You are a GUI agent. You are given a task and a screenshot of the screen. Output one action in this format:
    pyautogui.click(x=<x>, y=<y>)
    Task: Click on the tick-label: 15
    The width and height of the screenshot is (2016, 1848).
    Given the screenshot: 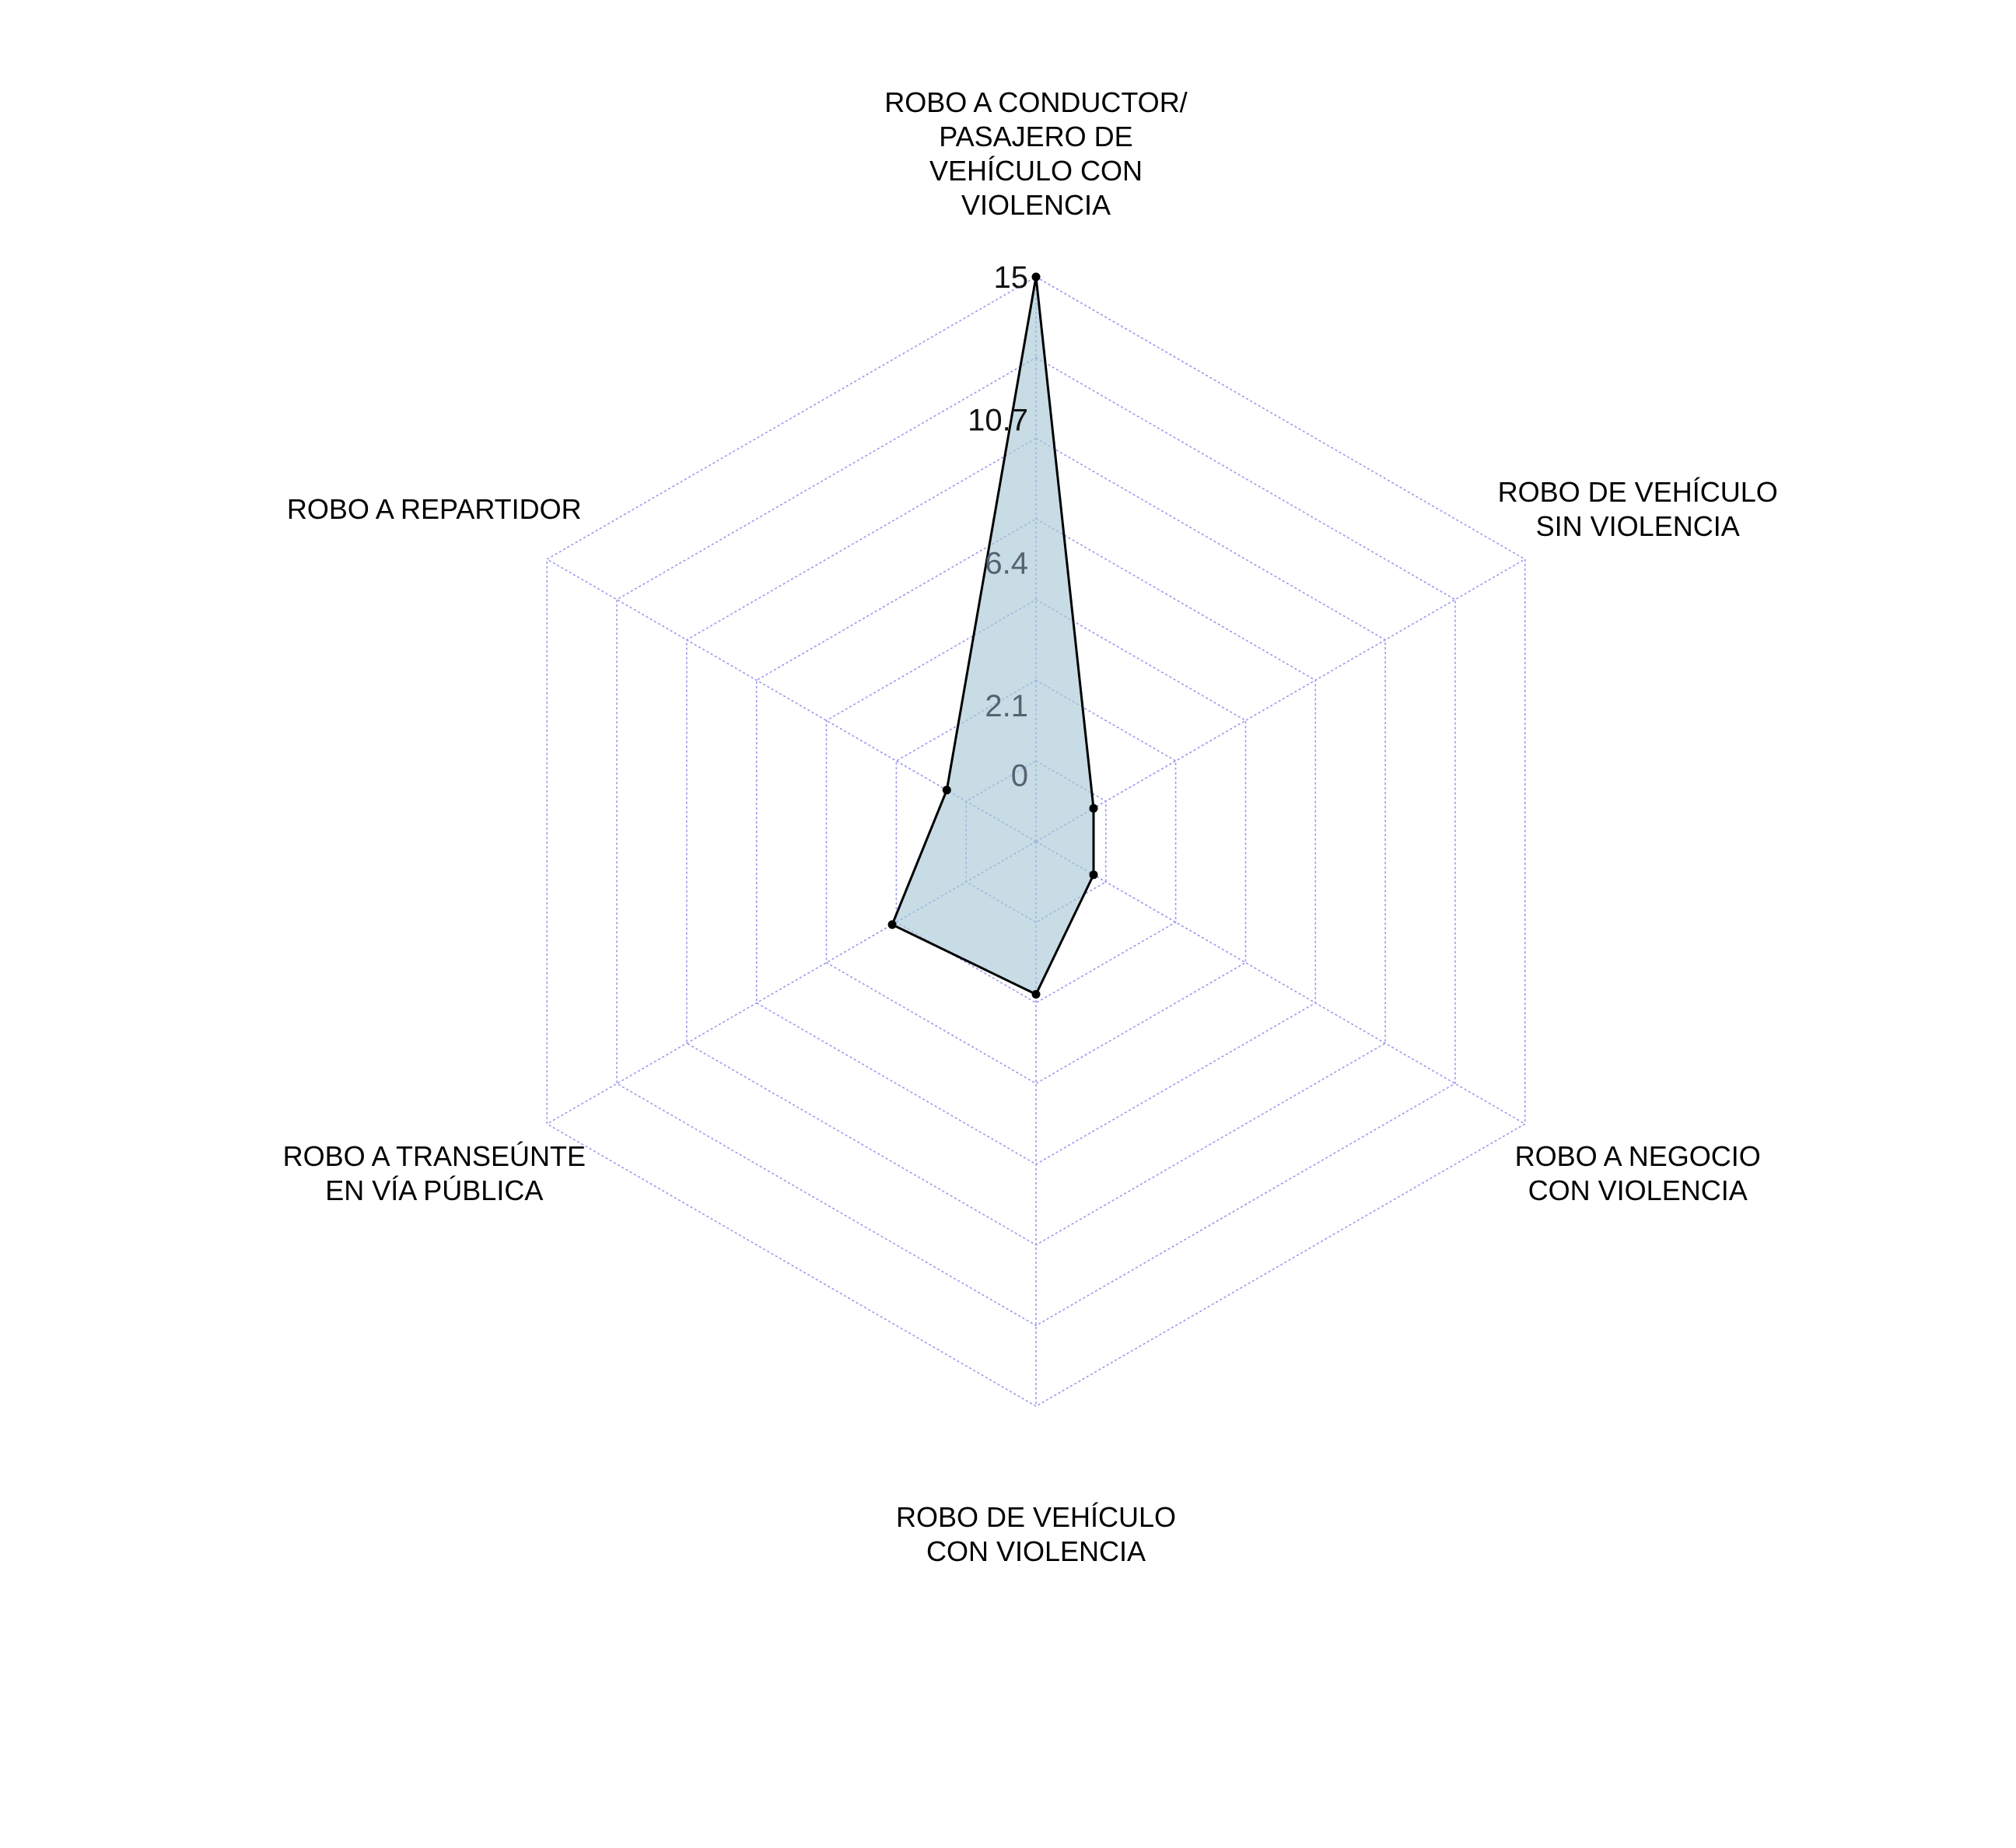 What is the action you would take?
    pyautogui.click(x=1011, y=278)
    